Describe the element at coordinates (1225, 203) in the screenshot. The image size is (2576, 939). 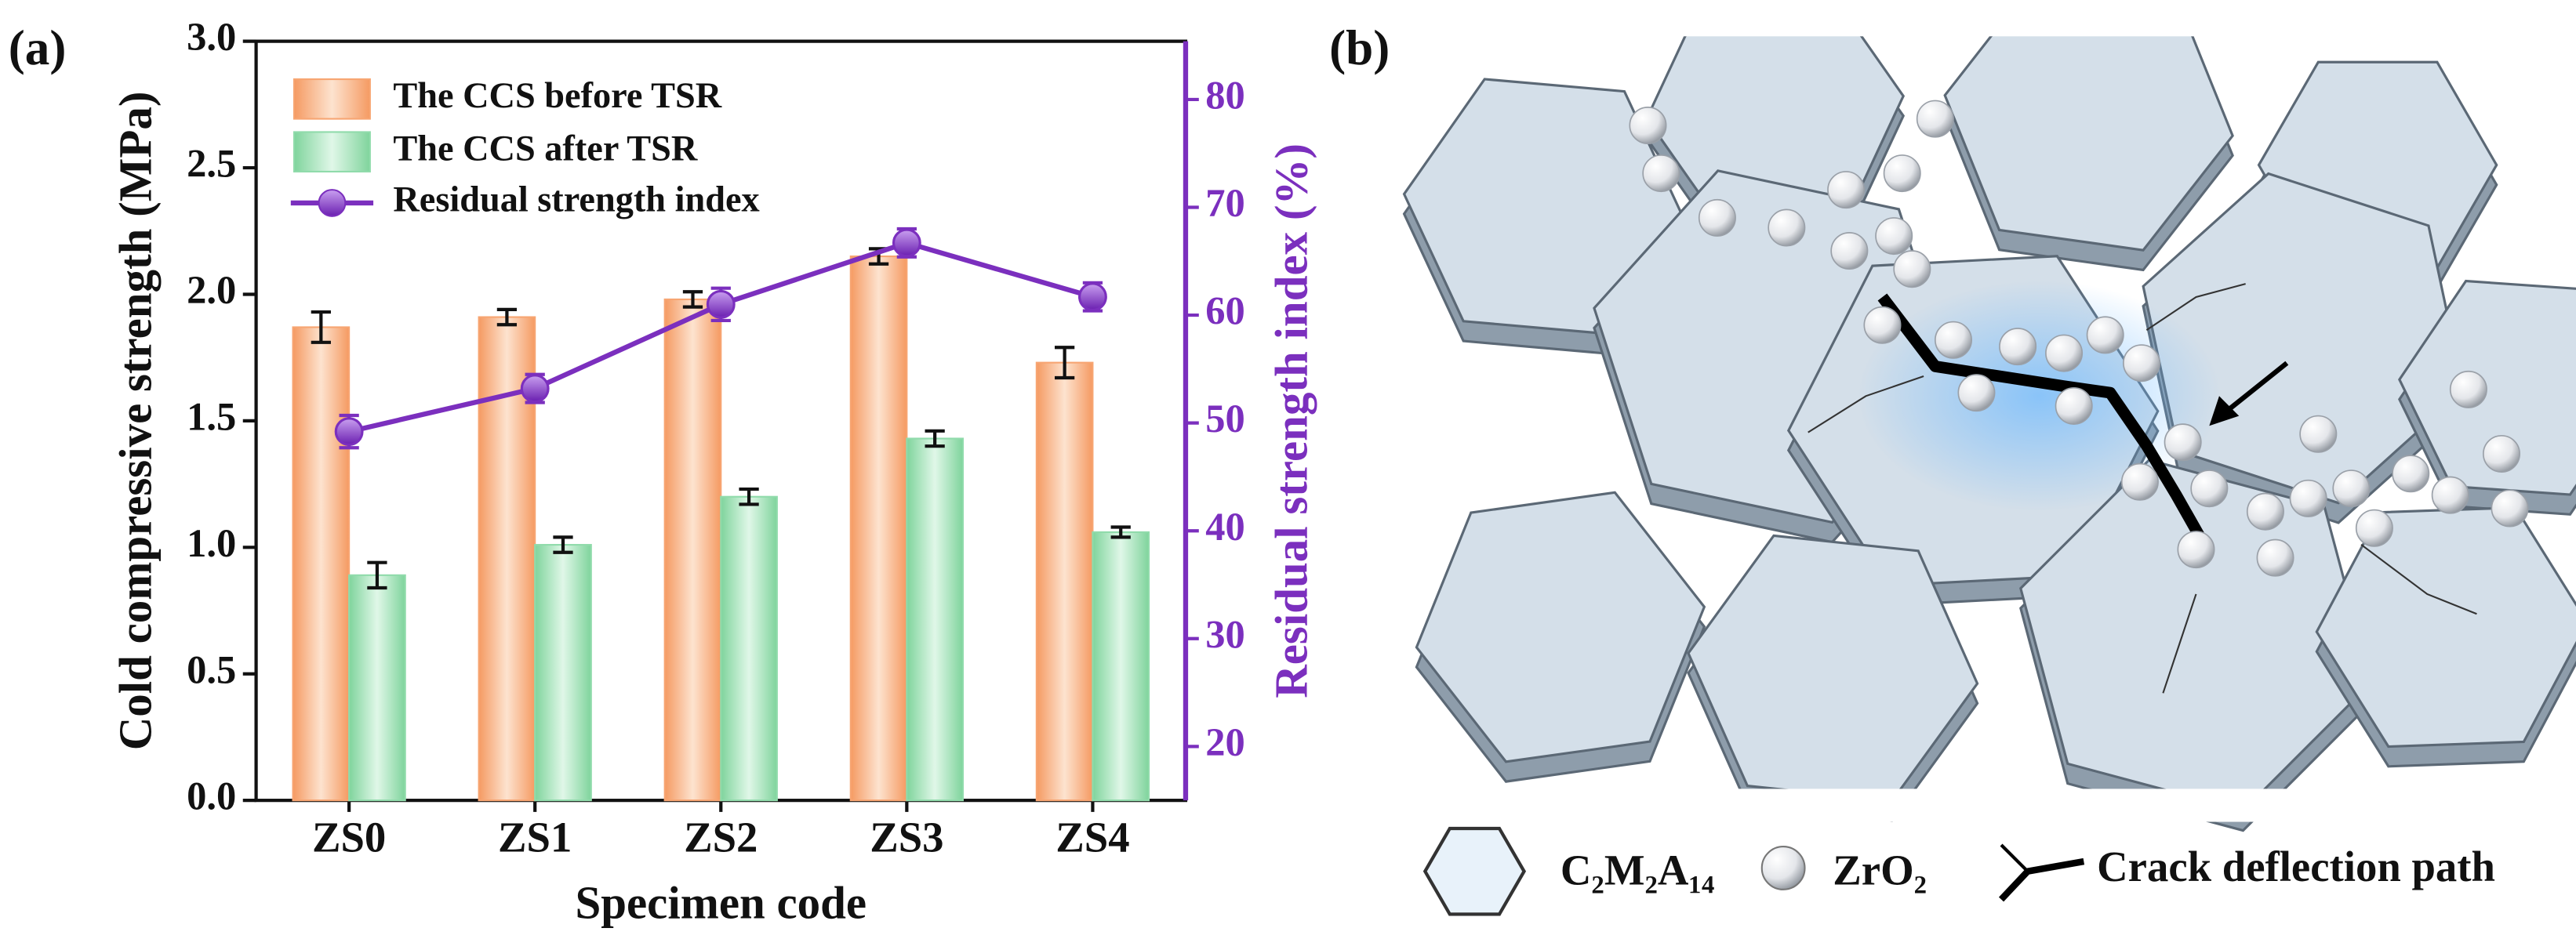
I see `y2-tick-label: 70` at that location.